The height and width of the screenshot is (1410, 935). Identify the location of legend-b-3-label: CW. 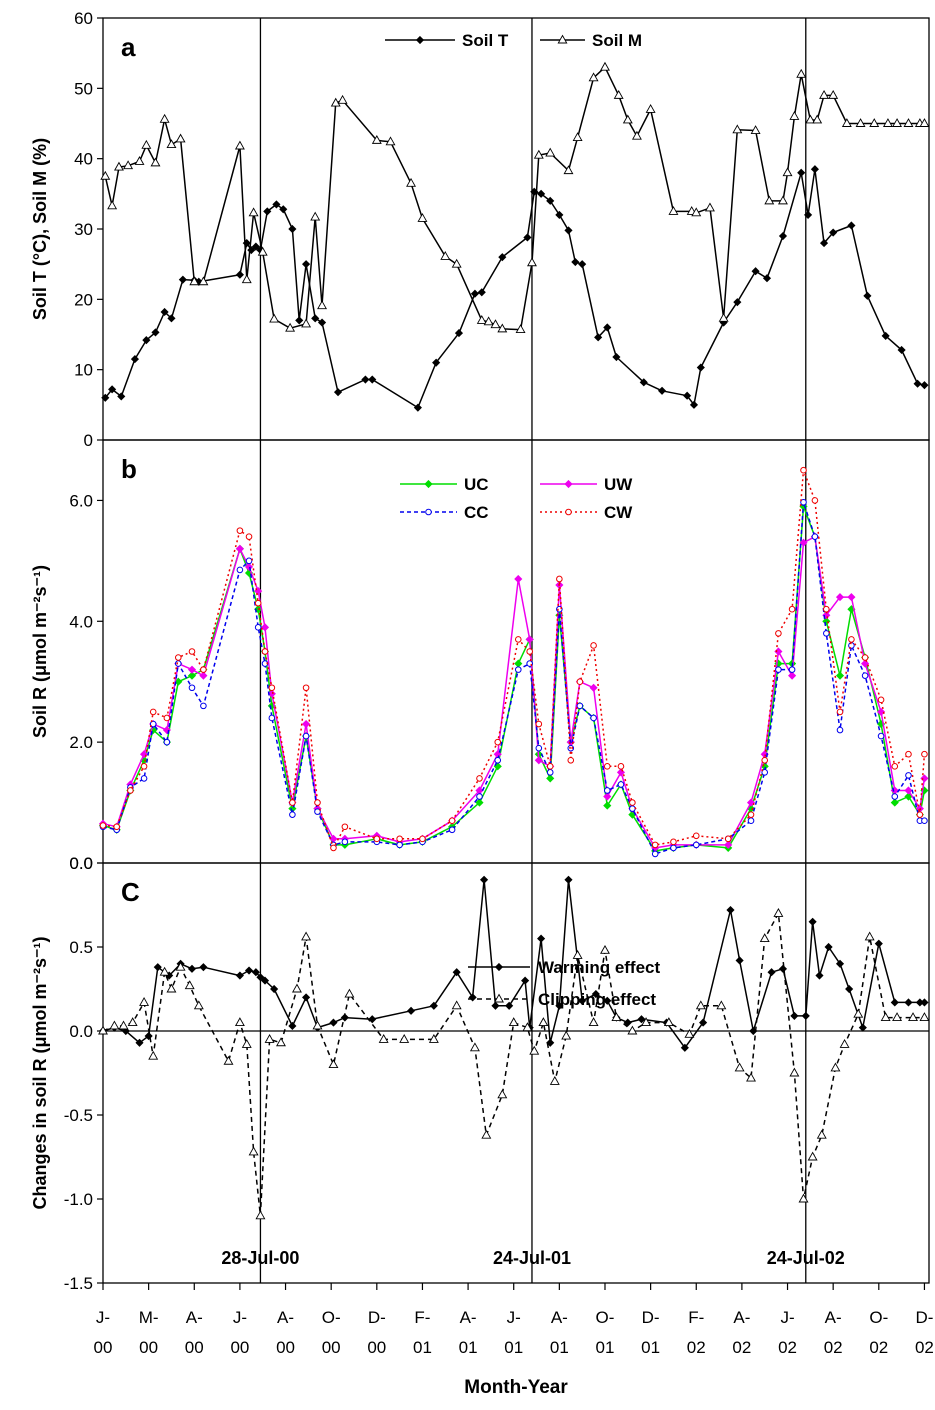
(618, 512).